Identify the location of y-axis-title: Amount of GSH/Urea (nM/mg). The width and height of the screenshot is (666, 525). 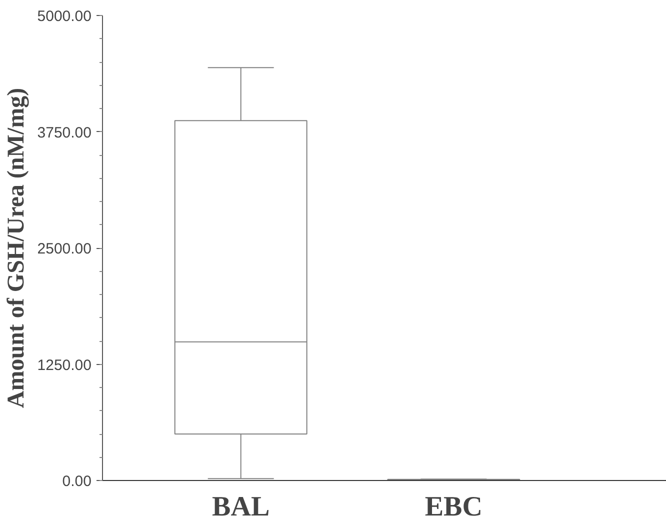
(16, 248).